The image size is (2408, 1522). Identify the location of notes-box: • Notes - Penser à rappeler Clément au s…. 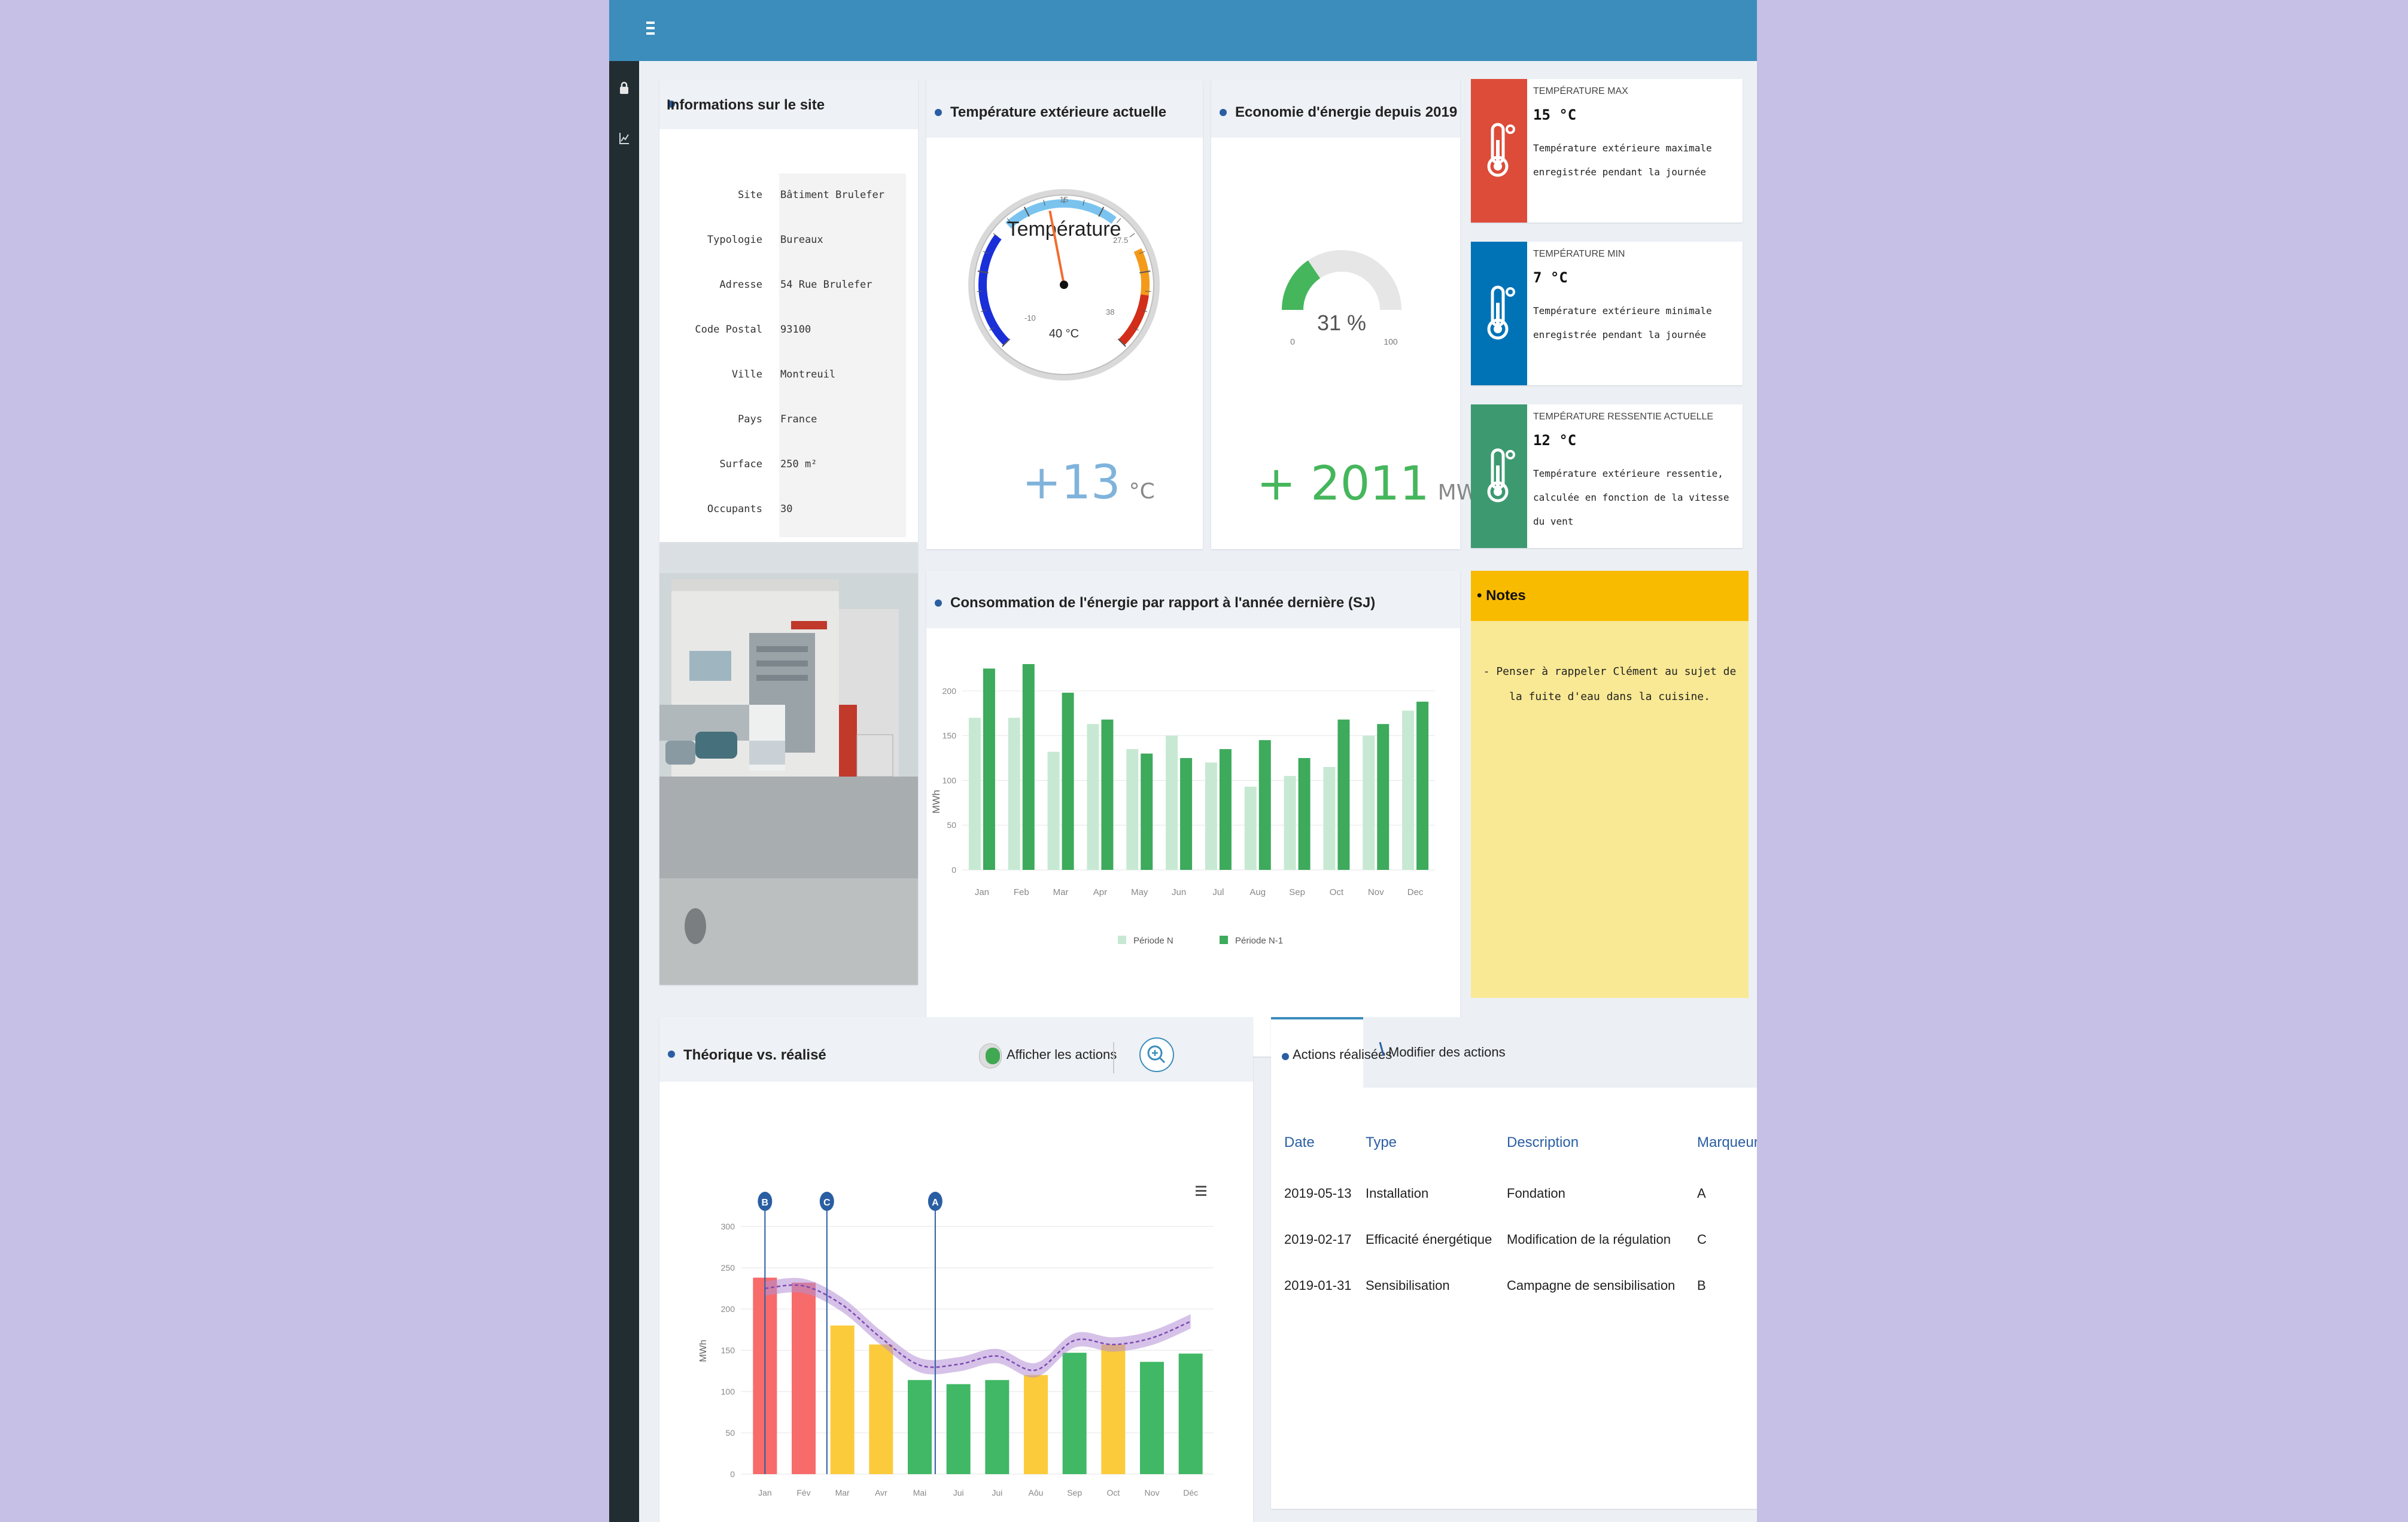
(1610, 784).